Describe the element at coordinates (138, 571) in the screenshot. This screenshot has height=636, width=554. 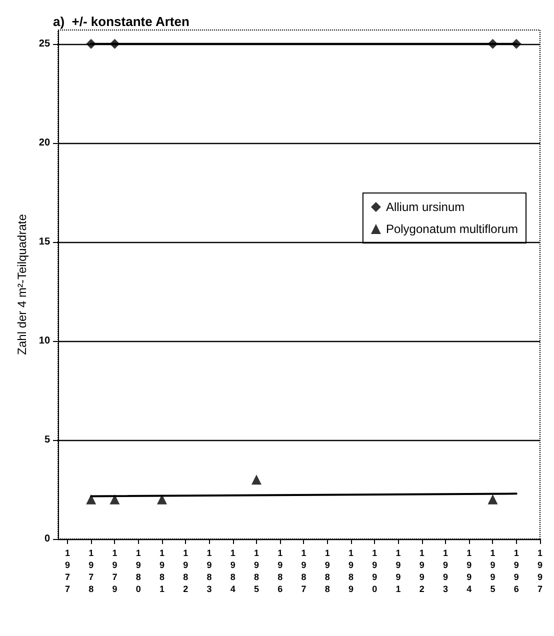
I see `x-tick-label: 1 9 8 0` at that location.